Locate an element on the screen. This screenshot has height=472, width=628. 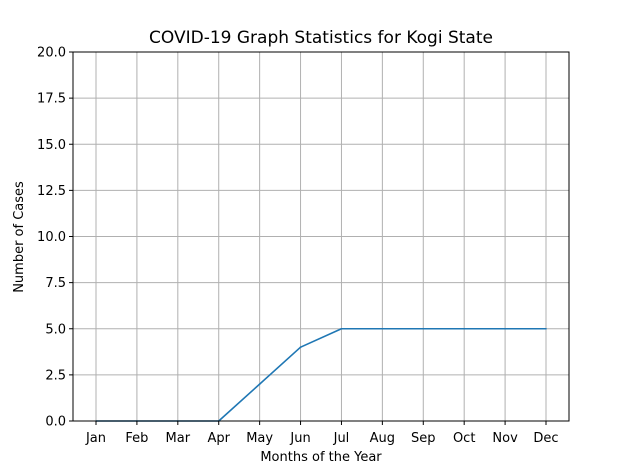
x-tick-label: Dec is located at coordinates (545, 438).